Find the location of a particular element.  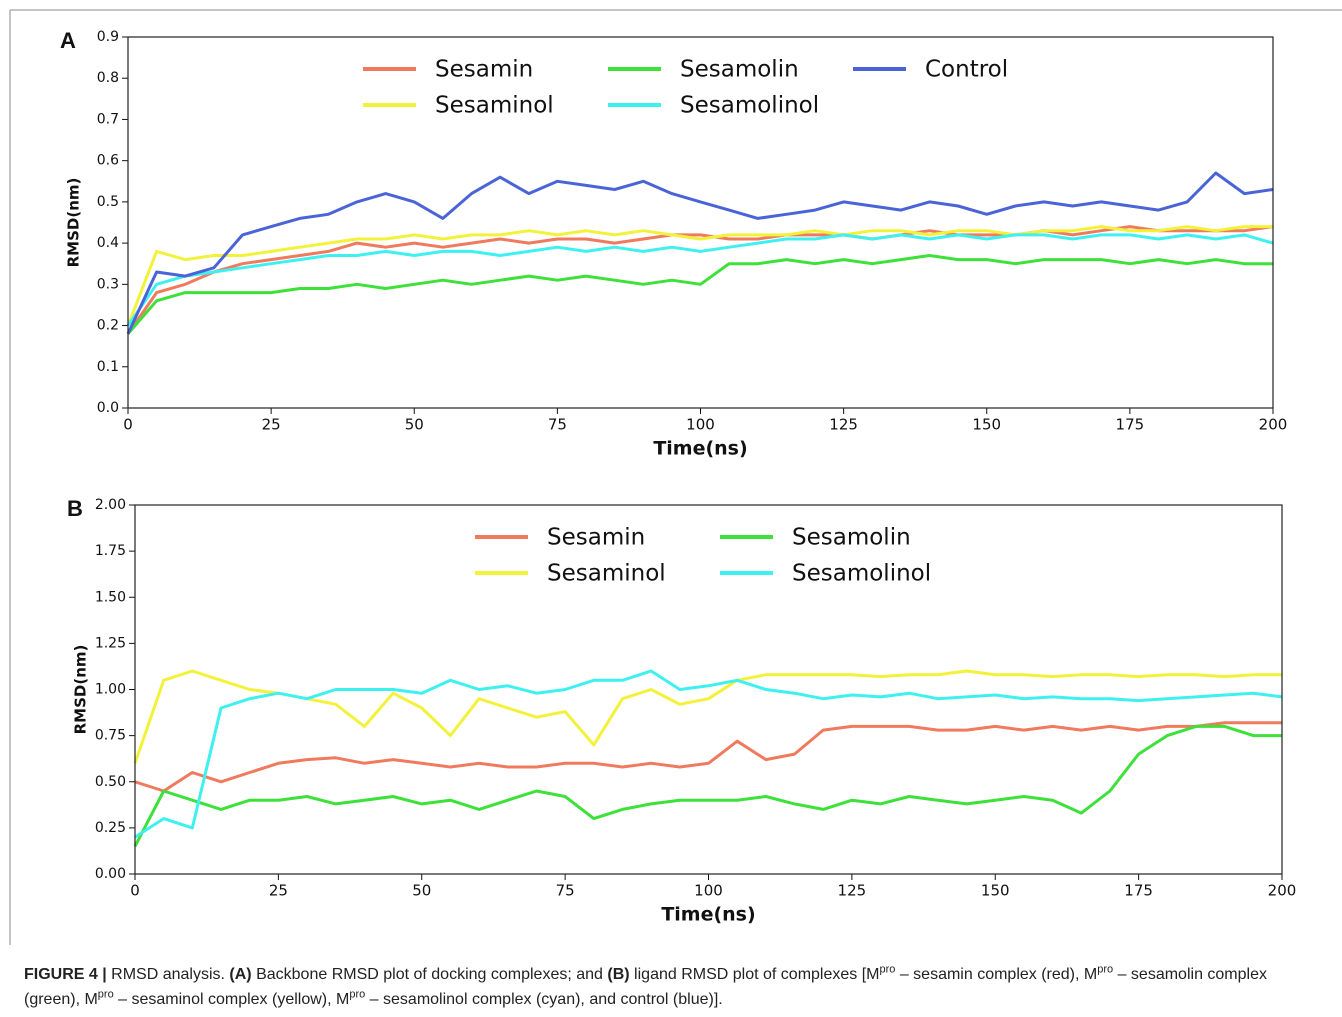

y-tick-label: 0.1 is located at coordinates (108, 367).